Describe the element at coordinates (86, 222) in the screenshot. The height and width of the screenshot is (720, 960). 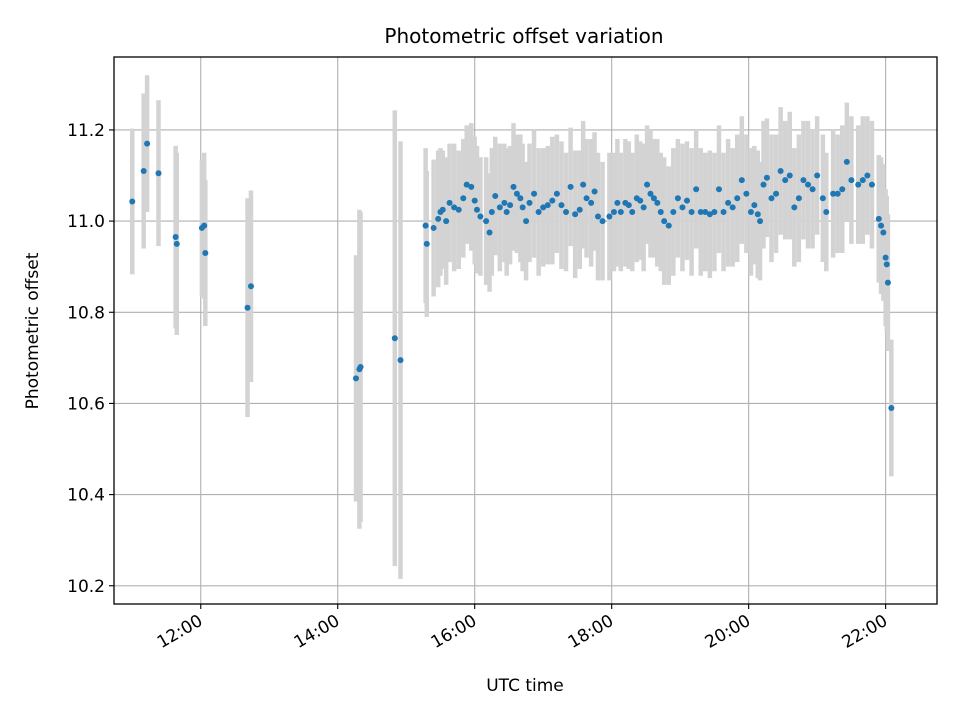
I see `y-tick-label: 11.0` at that location.